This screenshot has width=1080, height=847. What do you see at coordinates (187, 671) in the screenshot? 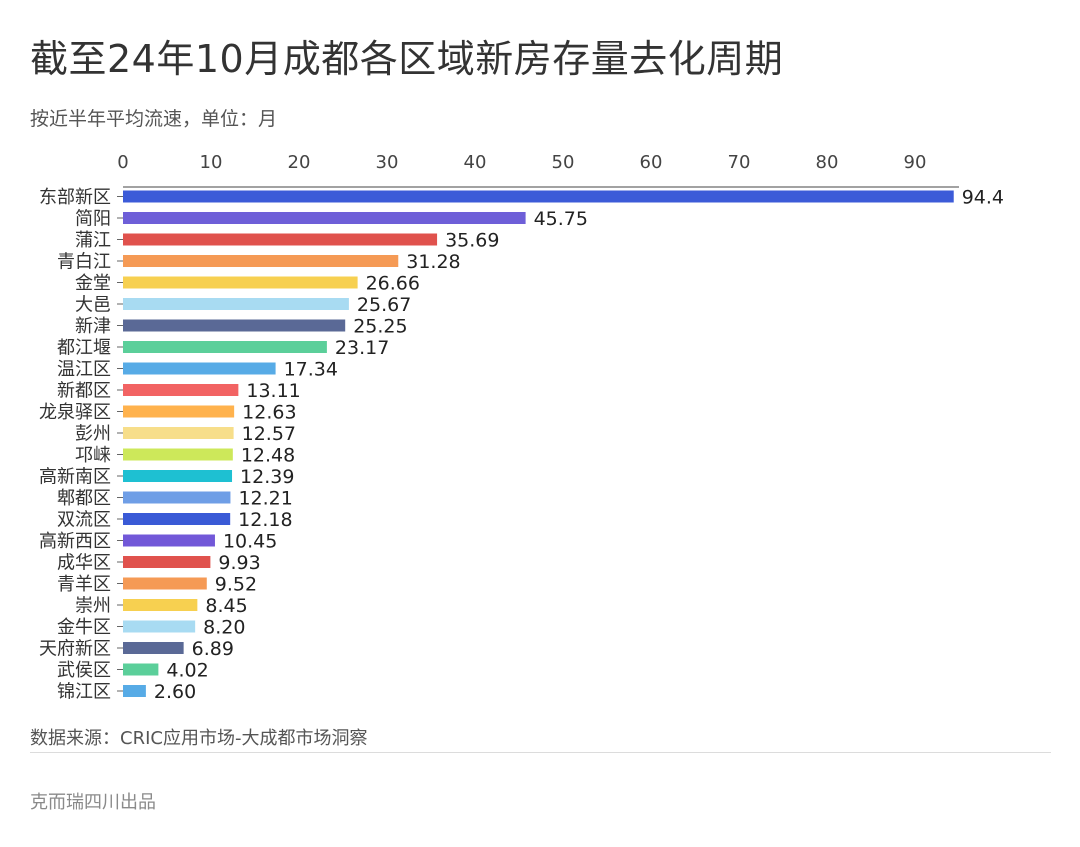
I see `value-label: 4.02` at bounding box center [187, 671].